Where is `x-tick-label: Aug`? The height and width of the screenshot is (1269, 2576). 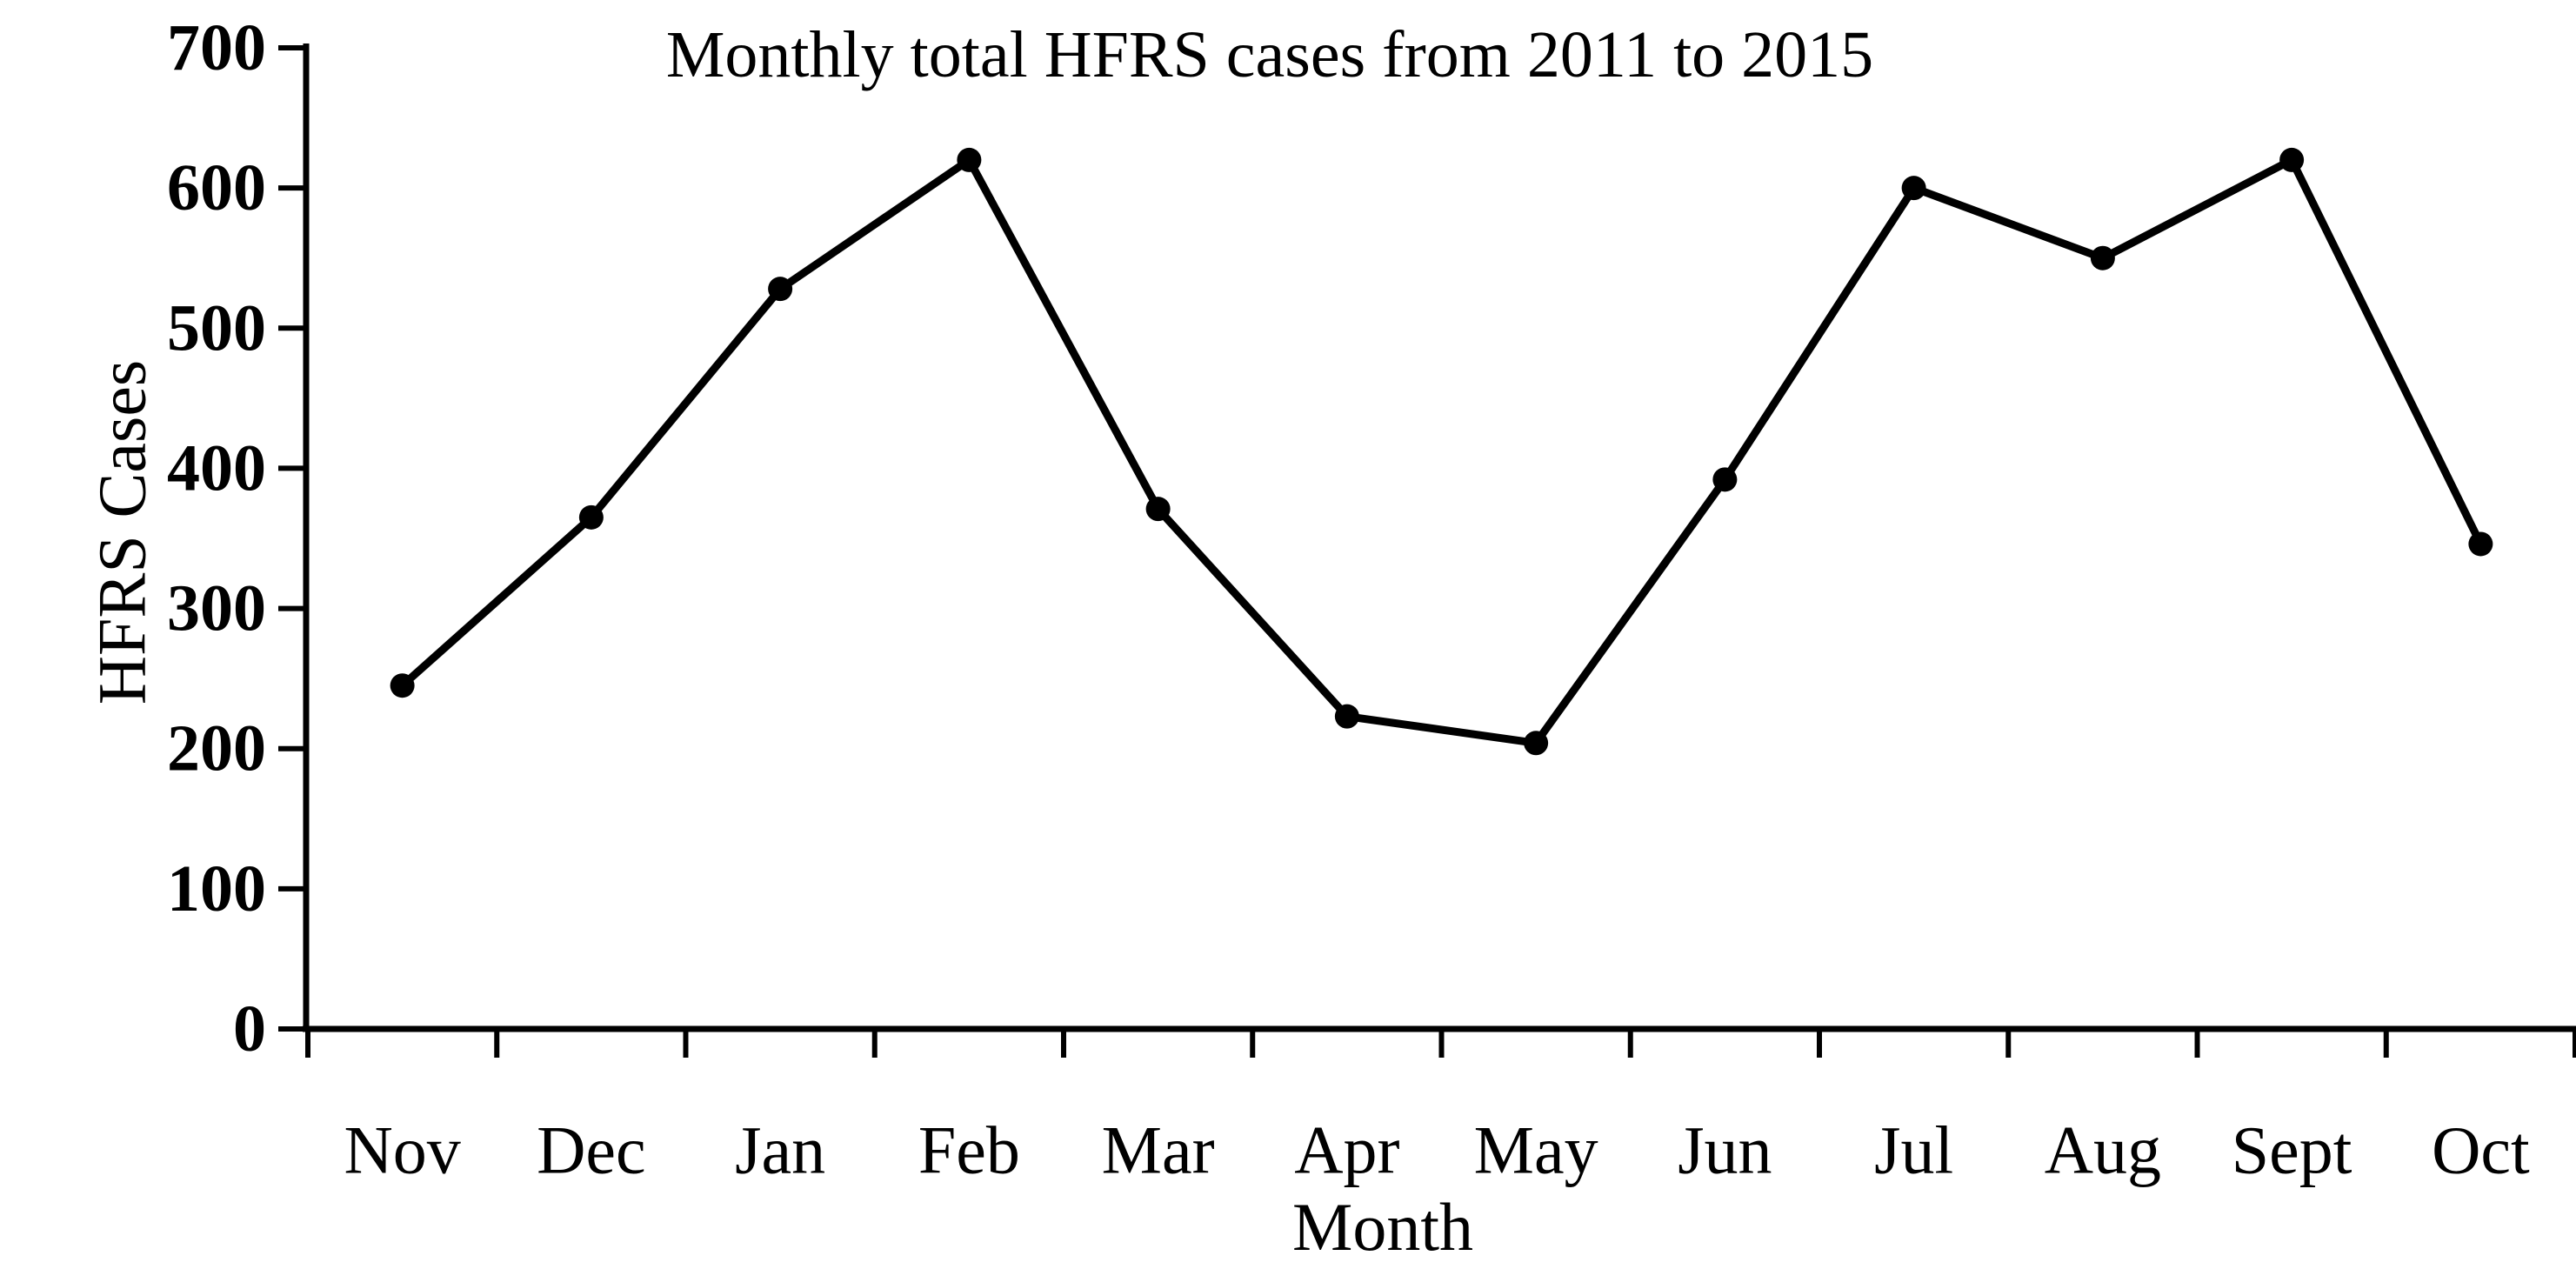
x-tick-label: Aug is located at coordinates (2103, 1150).